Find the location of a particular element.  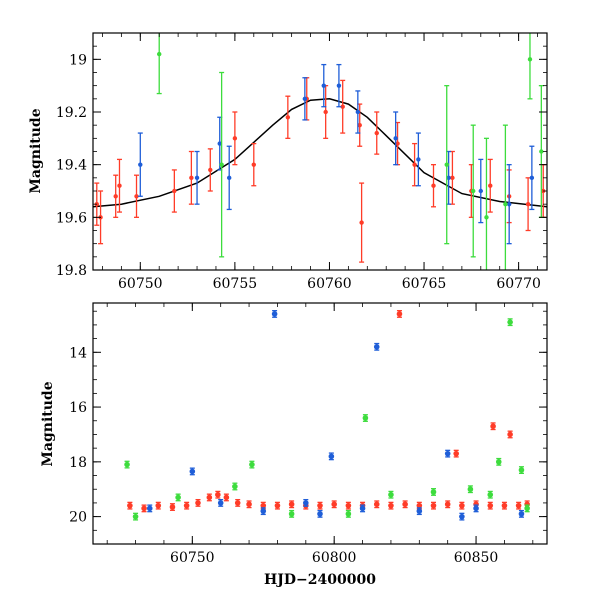

bottom-y-axis-title: Magnitude is located at coordinates (48, 423).